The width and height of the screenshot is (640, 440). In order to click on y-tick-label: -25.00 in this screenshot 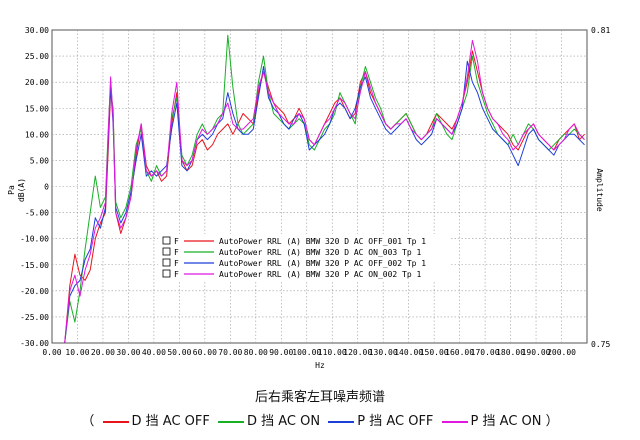, I will do `click(34, 317)`.